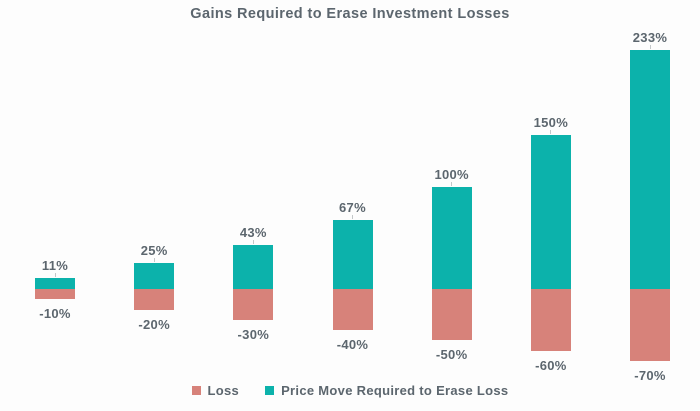 This screenshot has height=411, width=700. I want to click on bar-label-gain: 43%, so click(253, 232).